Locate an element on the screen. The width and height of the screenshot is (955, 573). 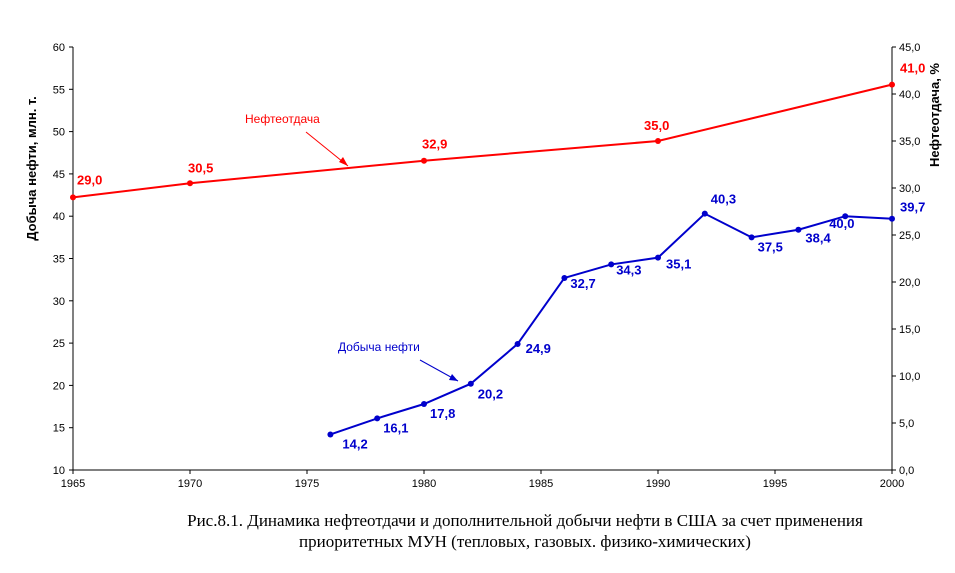
left-tick-label: 25 is located at coordinates (59, 344).